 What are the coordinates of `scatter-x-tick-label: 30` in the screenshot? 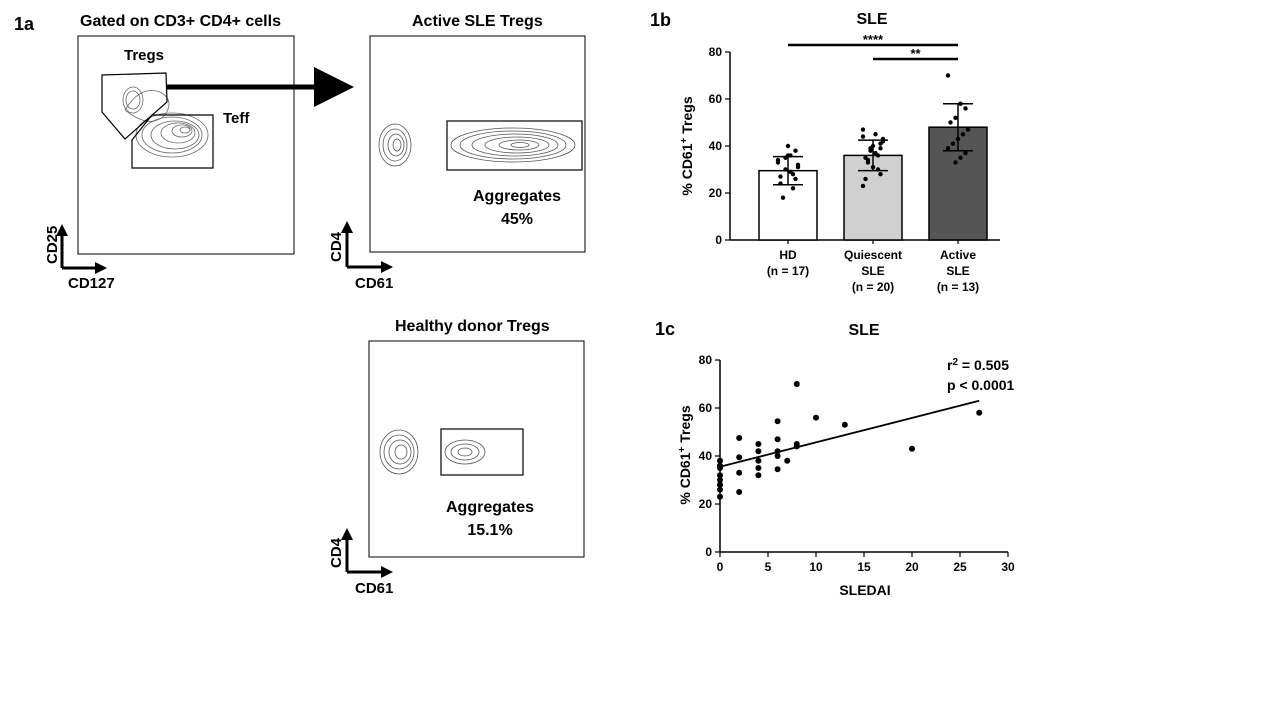 It's located at (1008, 567).